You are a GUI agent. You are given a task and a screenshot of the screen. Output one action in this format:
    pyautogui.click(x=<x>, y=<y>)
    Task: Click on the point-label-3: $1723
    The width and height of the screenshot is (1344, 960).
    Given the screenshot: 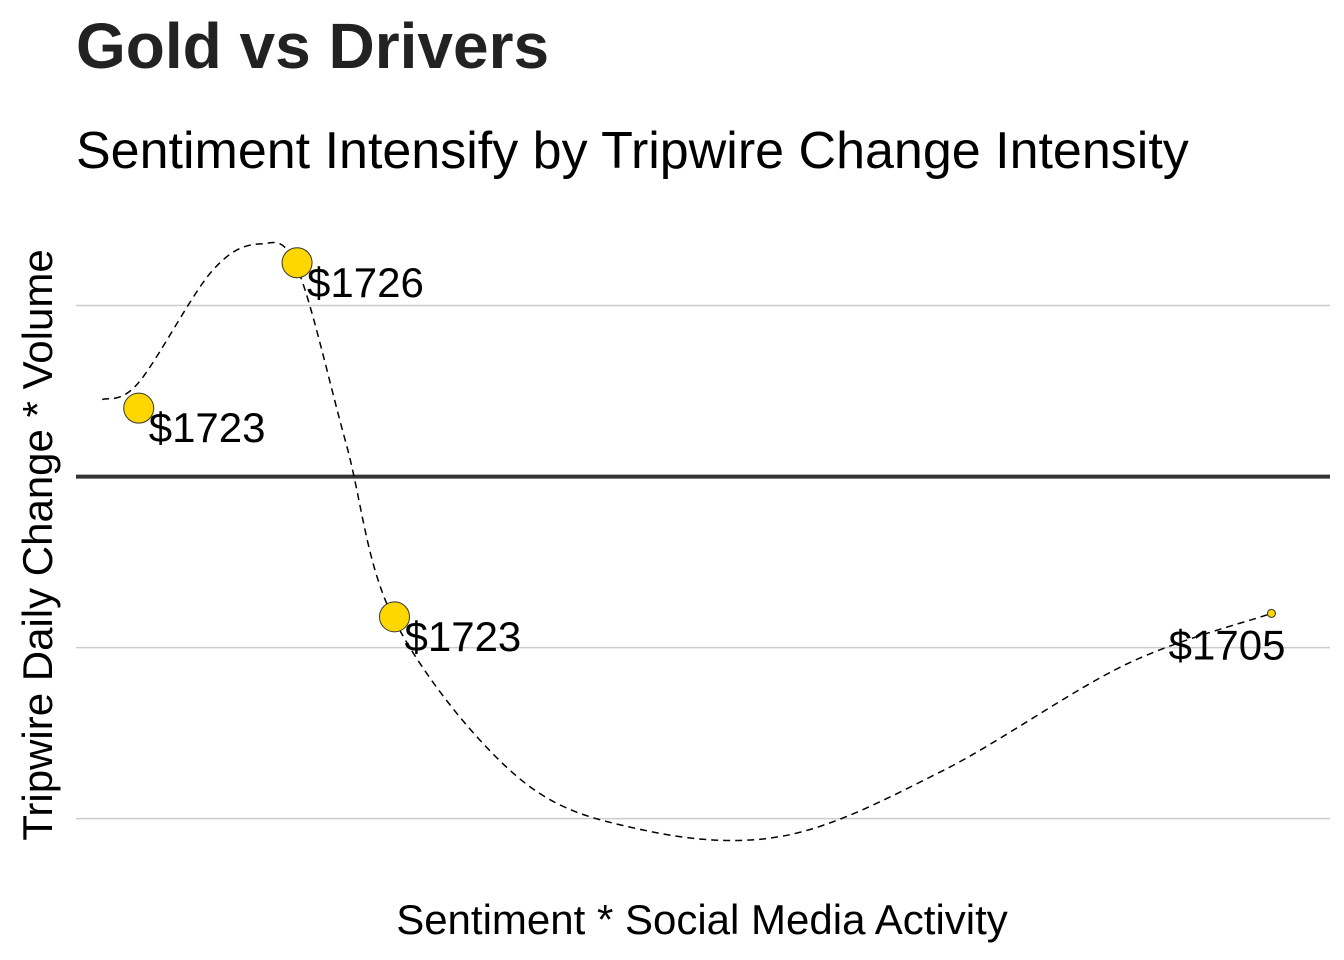 What is the action you would take?
    pyautogui.click(x=463, y=636)
    